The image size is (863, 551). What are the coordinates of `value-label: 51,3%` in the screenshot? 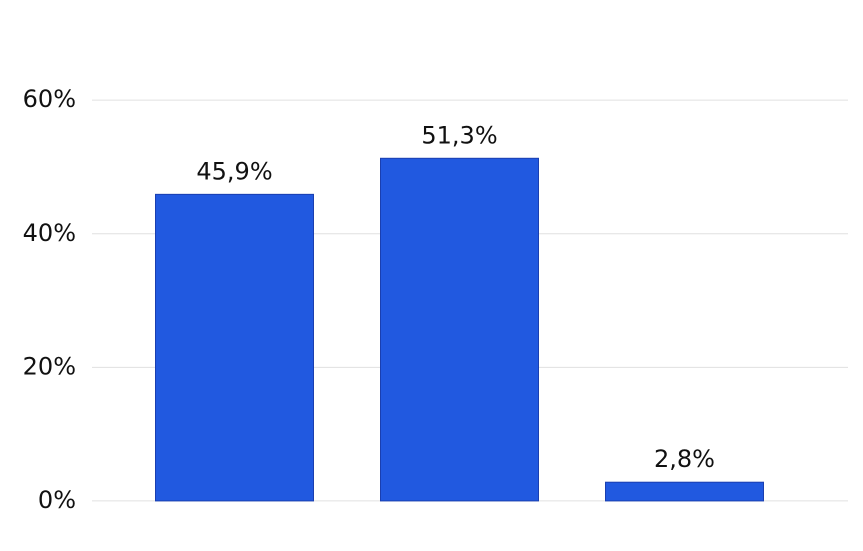 It's located at (459, 135).